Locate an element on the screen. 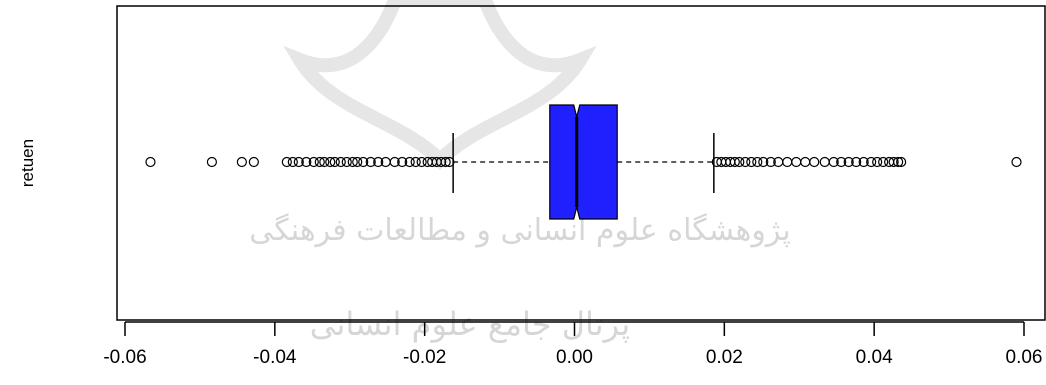  x-tick-label: 0.02 is located at coordinates (724, 357).